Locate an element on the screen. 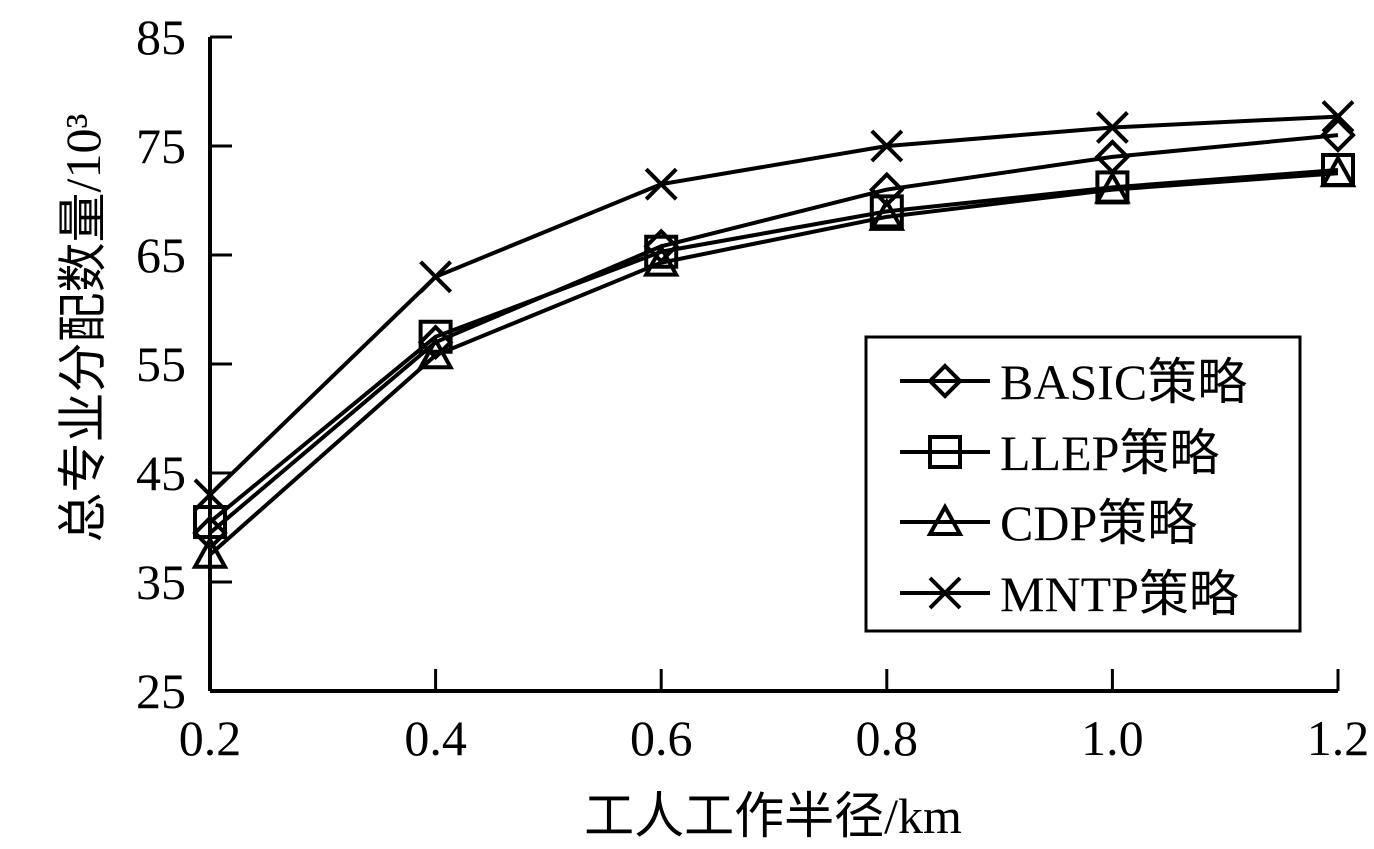  legend-item: CDP策略 is located at coordinates (1048, 523).